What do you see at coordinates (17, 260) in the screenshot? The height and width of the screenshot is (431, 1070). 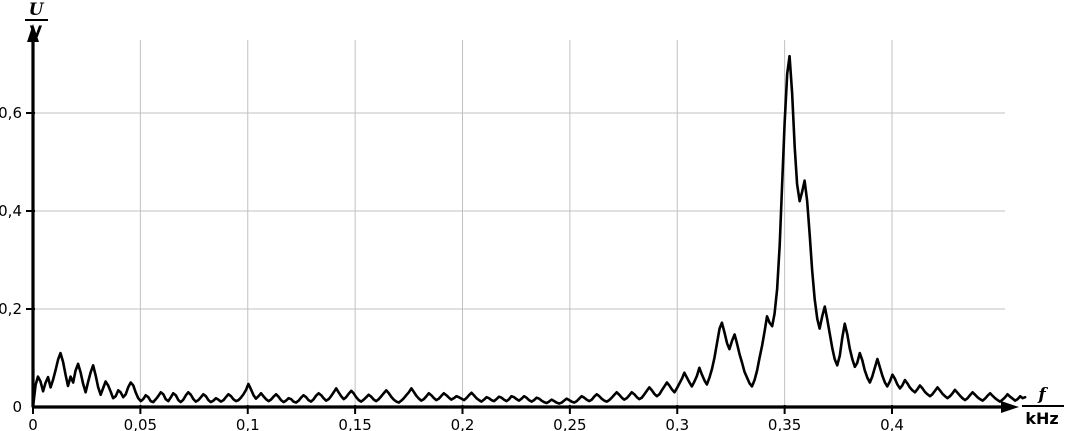 I see `y-axis-ticks: 0 0,2 0,4 0,6` at bounding box center [17, 260].